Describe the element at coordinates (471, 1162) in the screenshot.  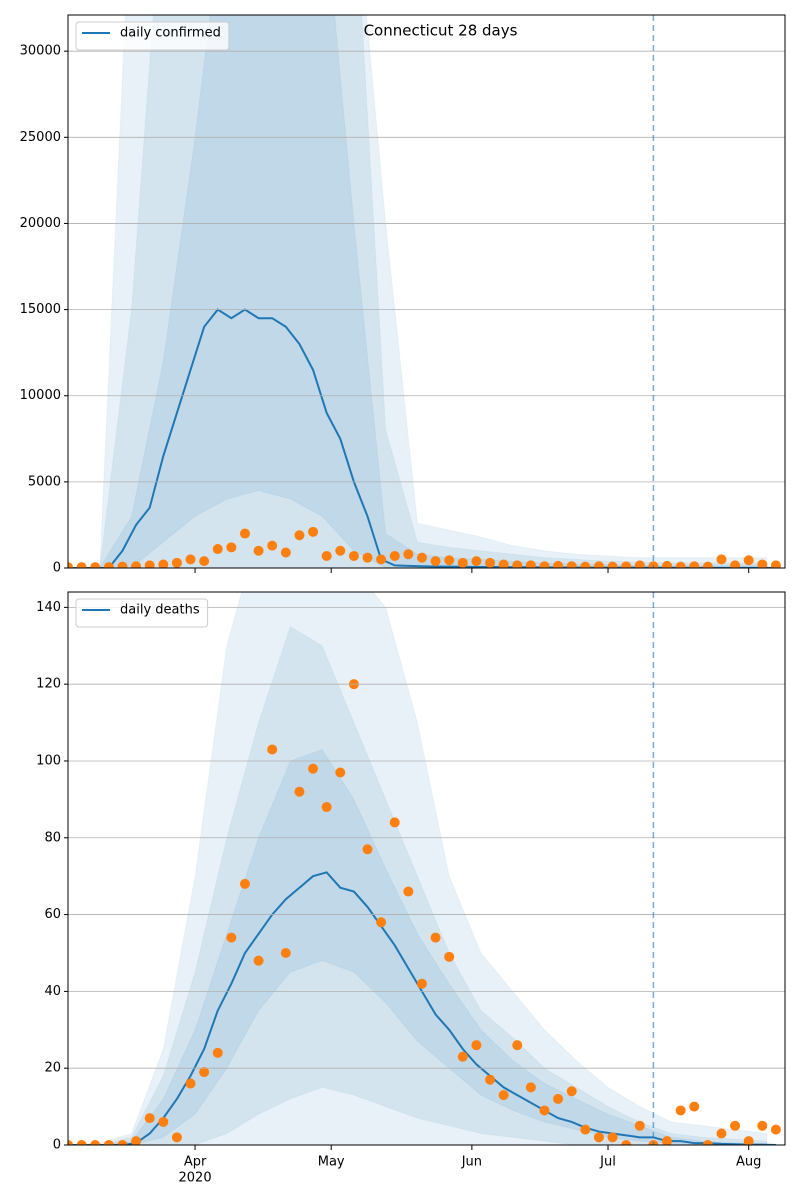
I see `x-tick-label: Jun` at that location.